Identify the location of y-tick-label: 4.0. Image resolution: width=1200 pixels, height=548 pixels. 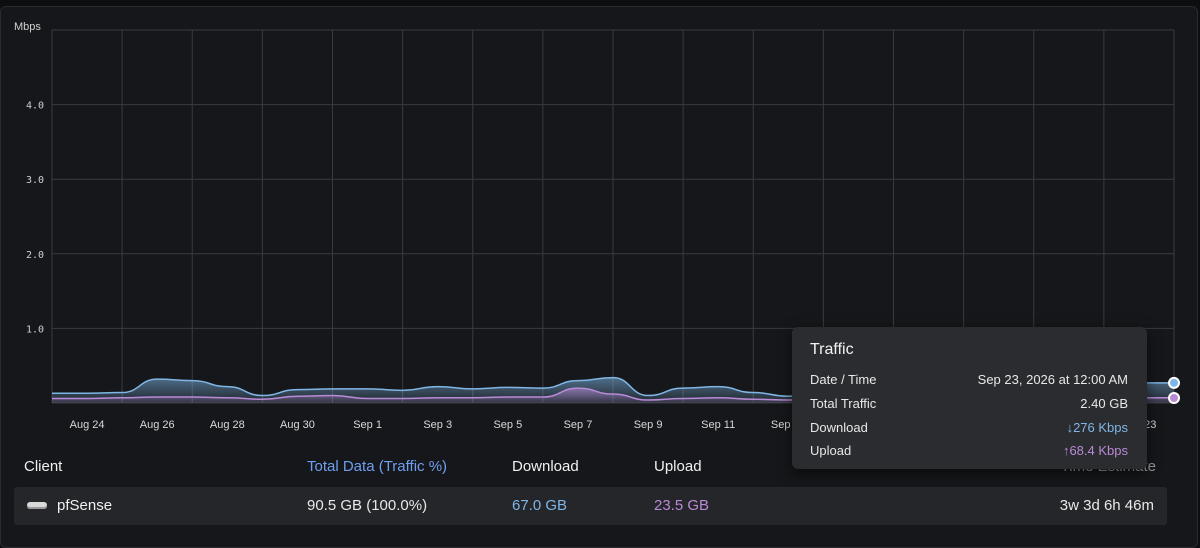
(35, 106).